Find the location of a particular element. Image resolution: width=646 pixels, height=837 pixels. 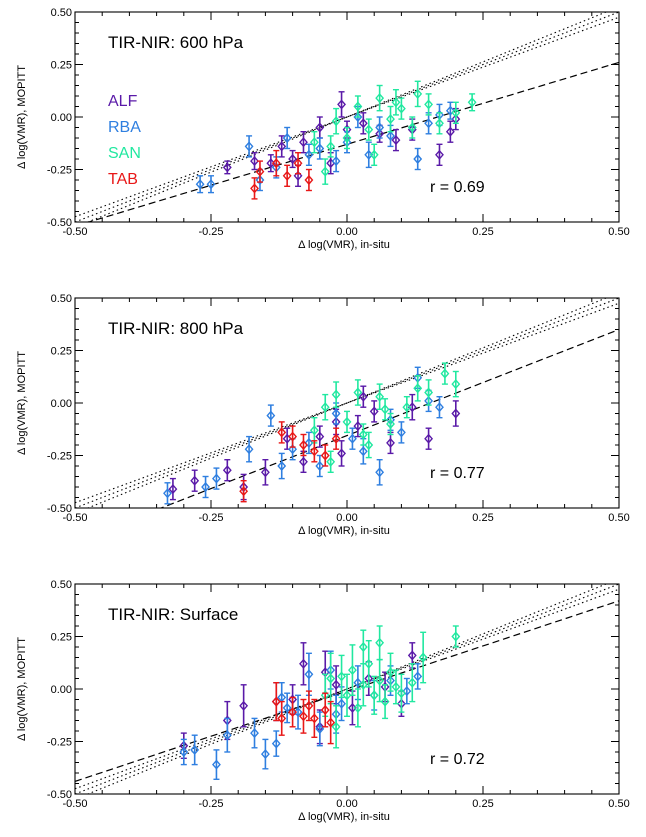

x-tick-label: -0.25 is located at coordinates (210, 232).